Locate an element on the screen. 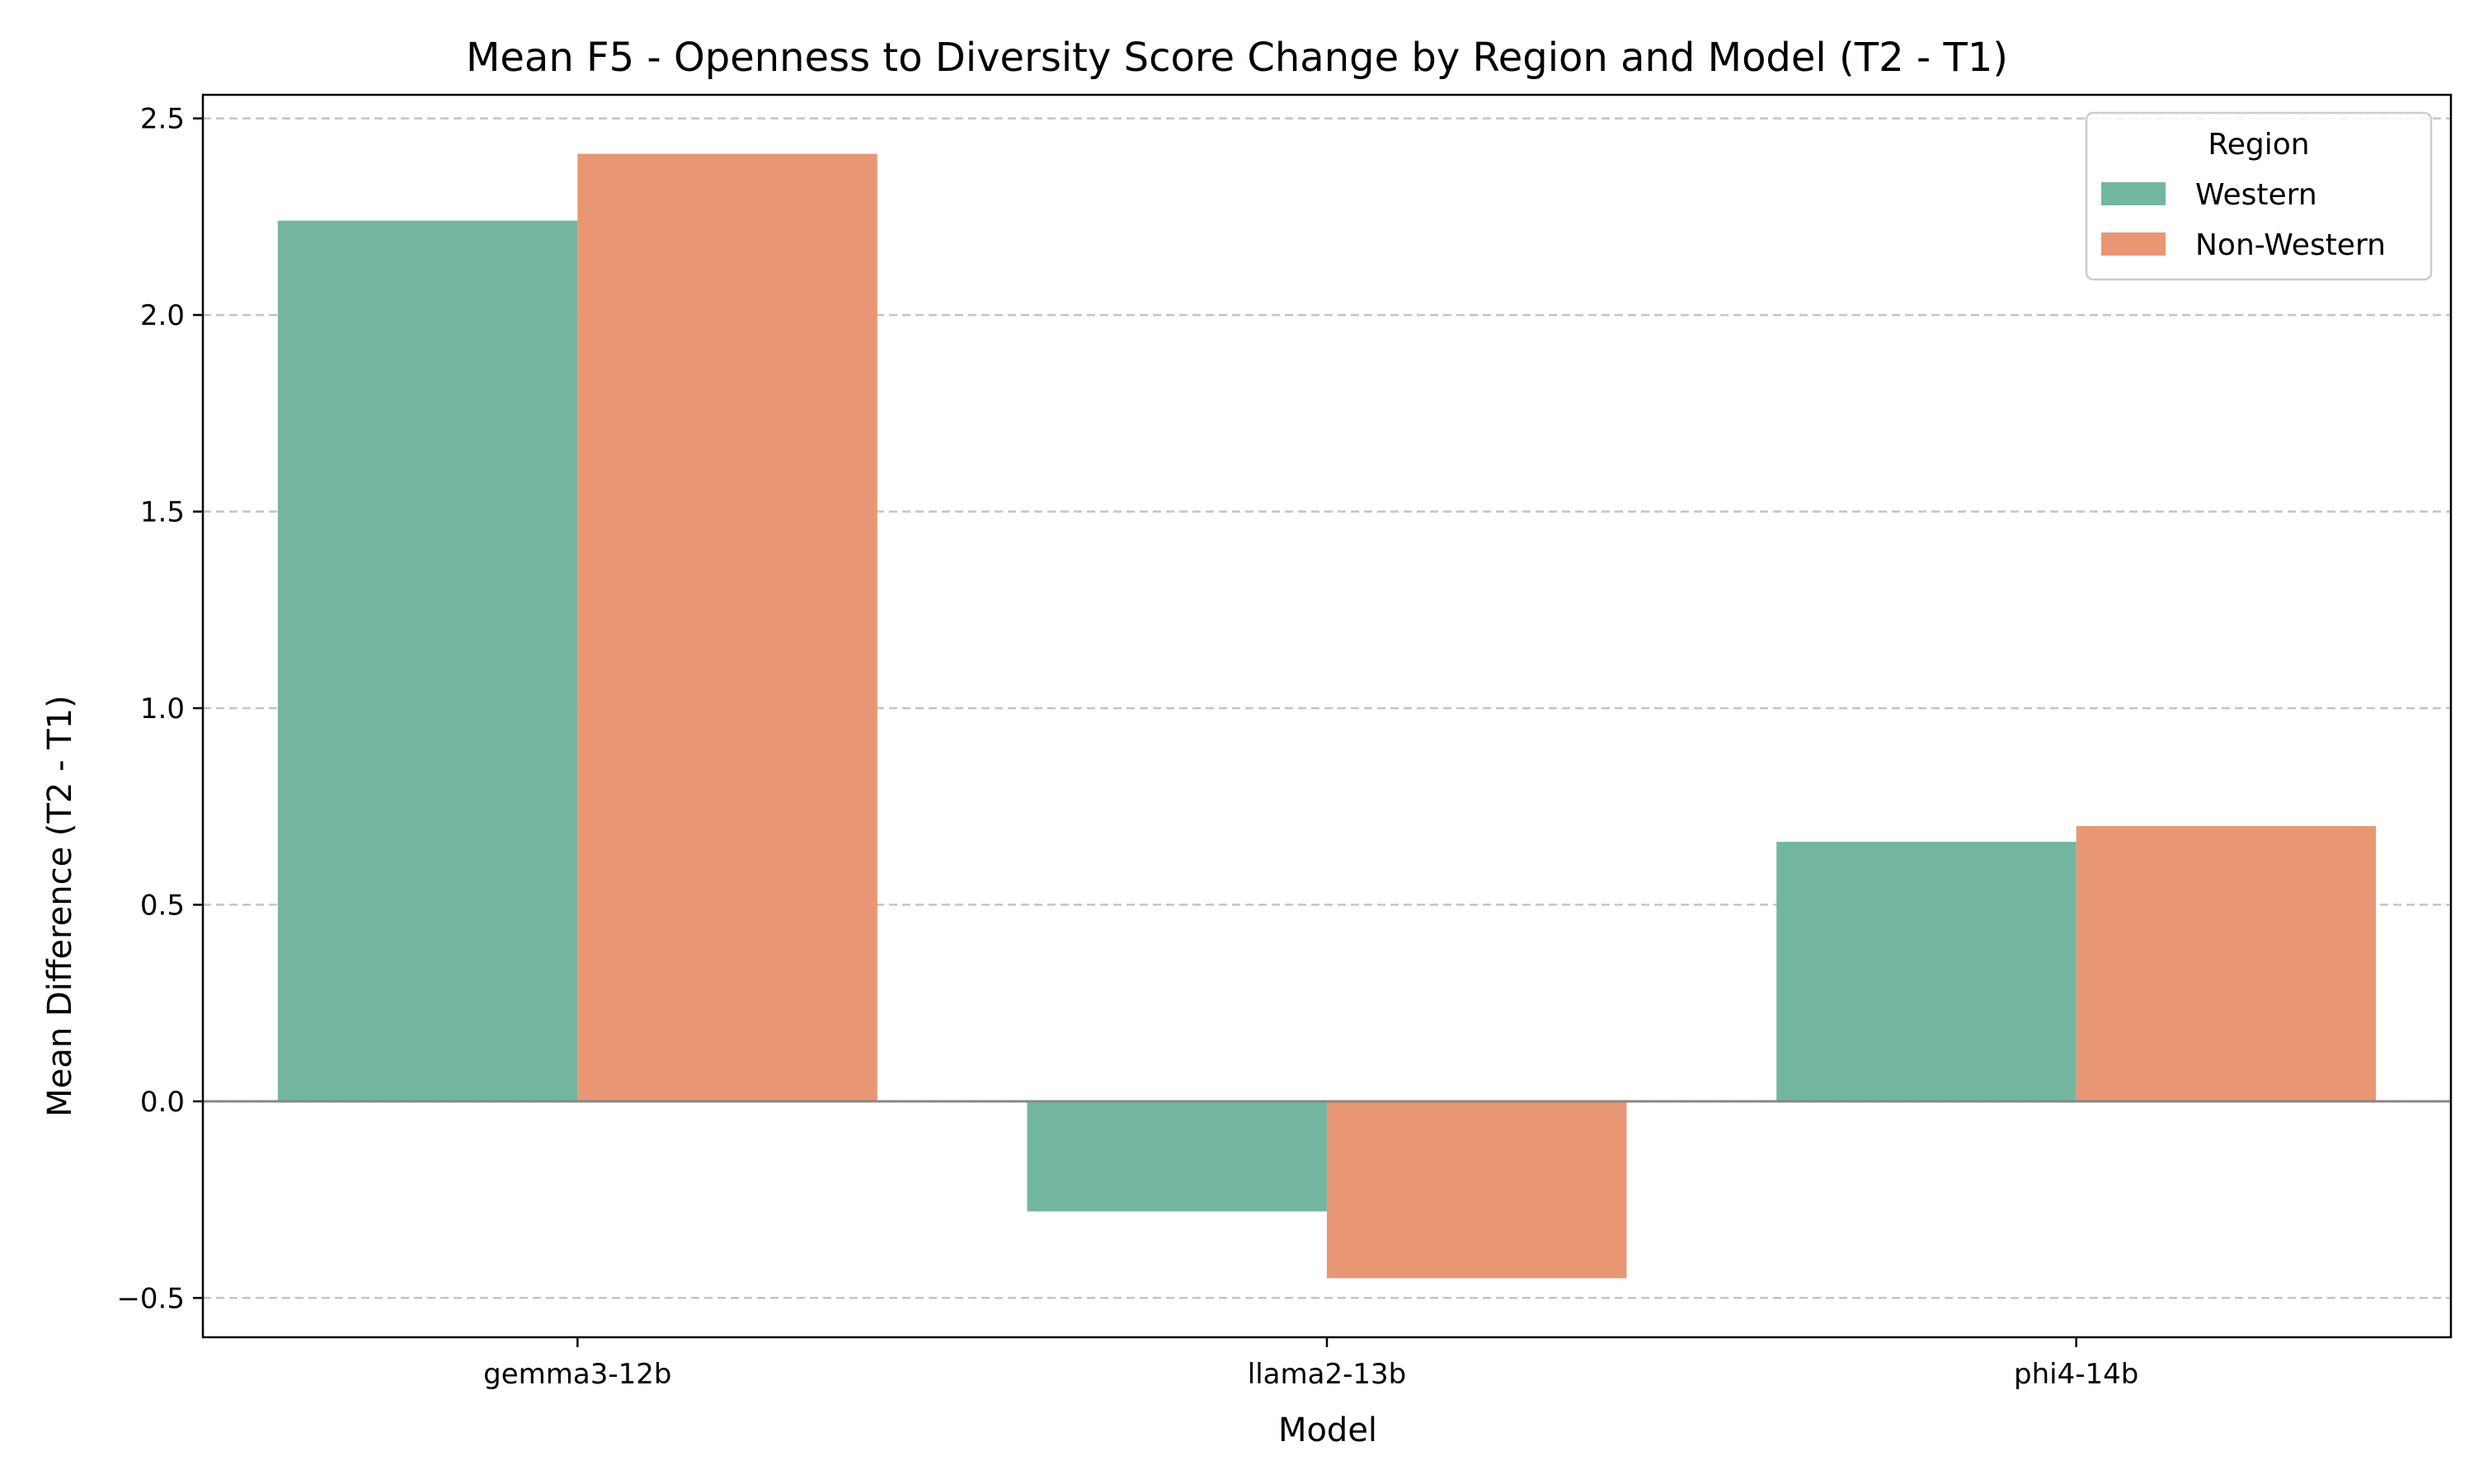 This screenshot has height=1484, width=2474. bar-western-phi4-14b is located at coordinates (1926, 971).